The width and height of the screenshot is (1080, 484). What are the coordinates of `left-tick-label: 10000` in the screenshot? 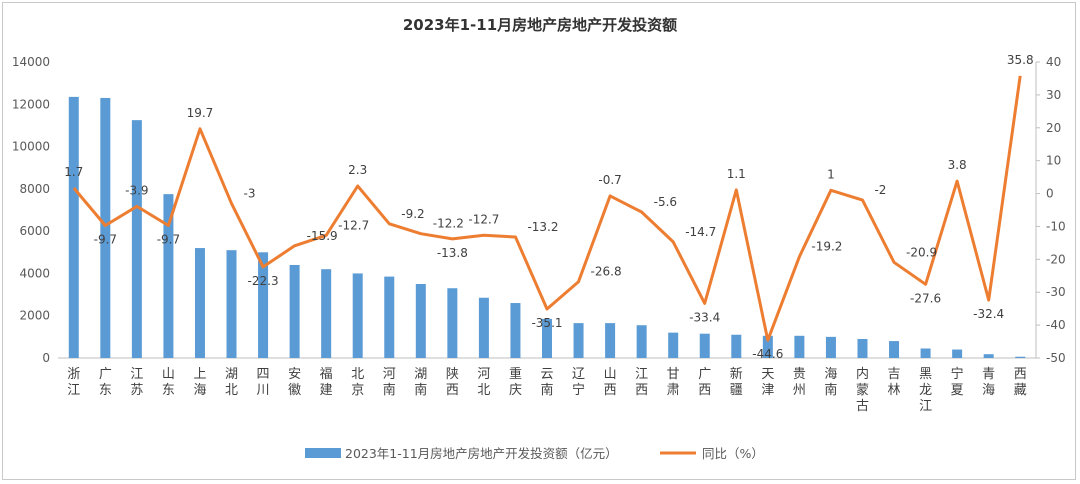 It's located at (31, 147).